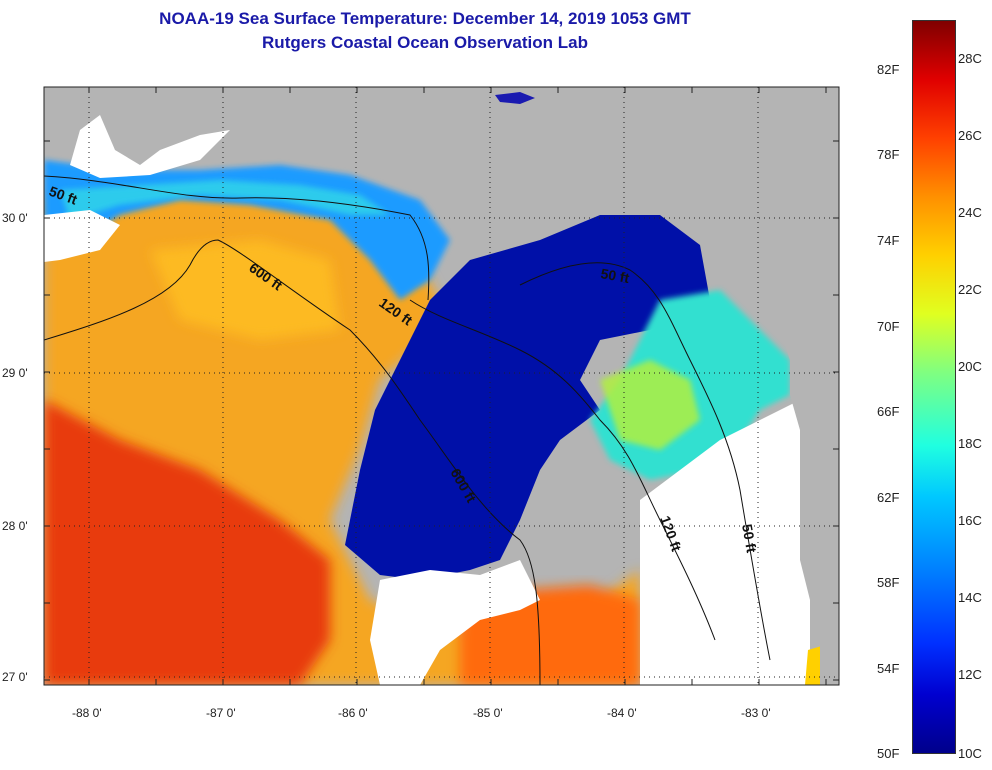 The height and width of the screenshot is (770, 992). I want to click on cb-label-f: 82F, so click(888, 69).